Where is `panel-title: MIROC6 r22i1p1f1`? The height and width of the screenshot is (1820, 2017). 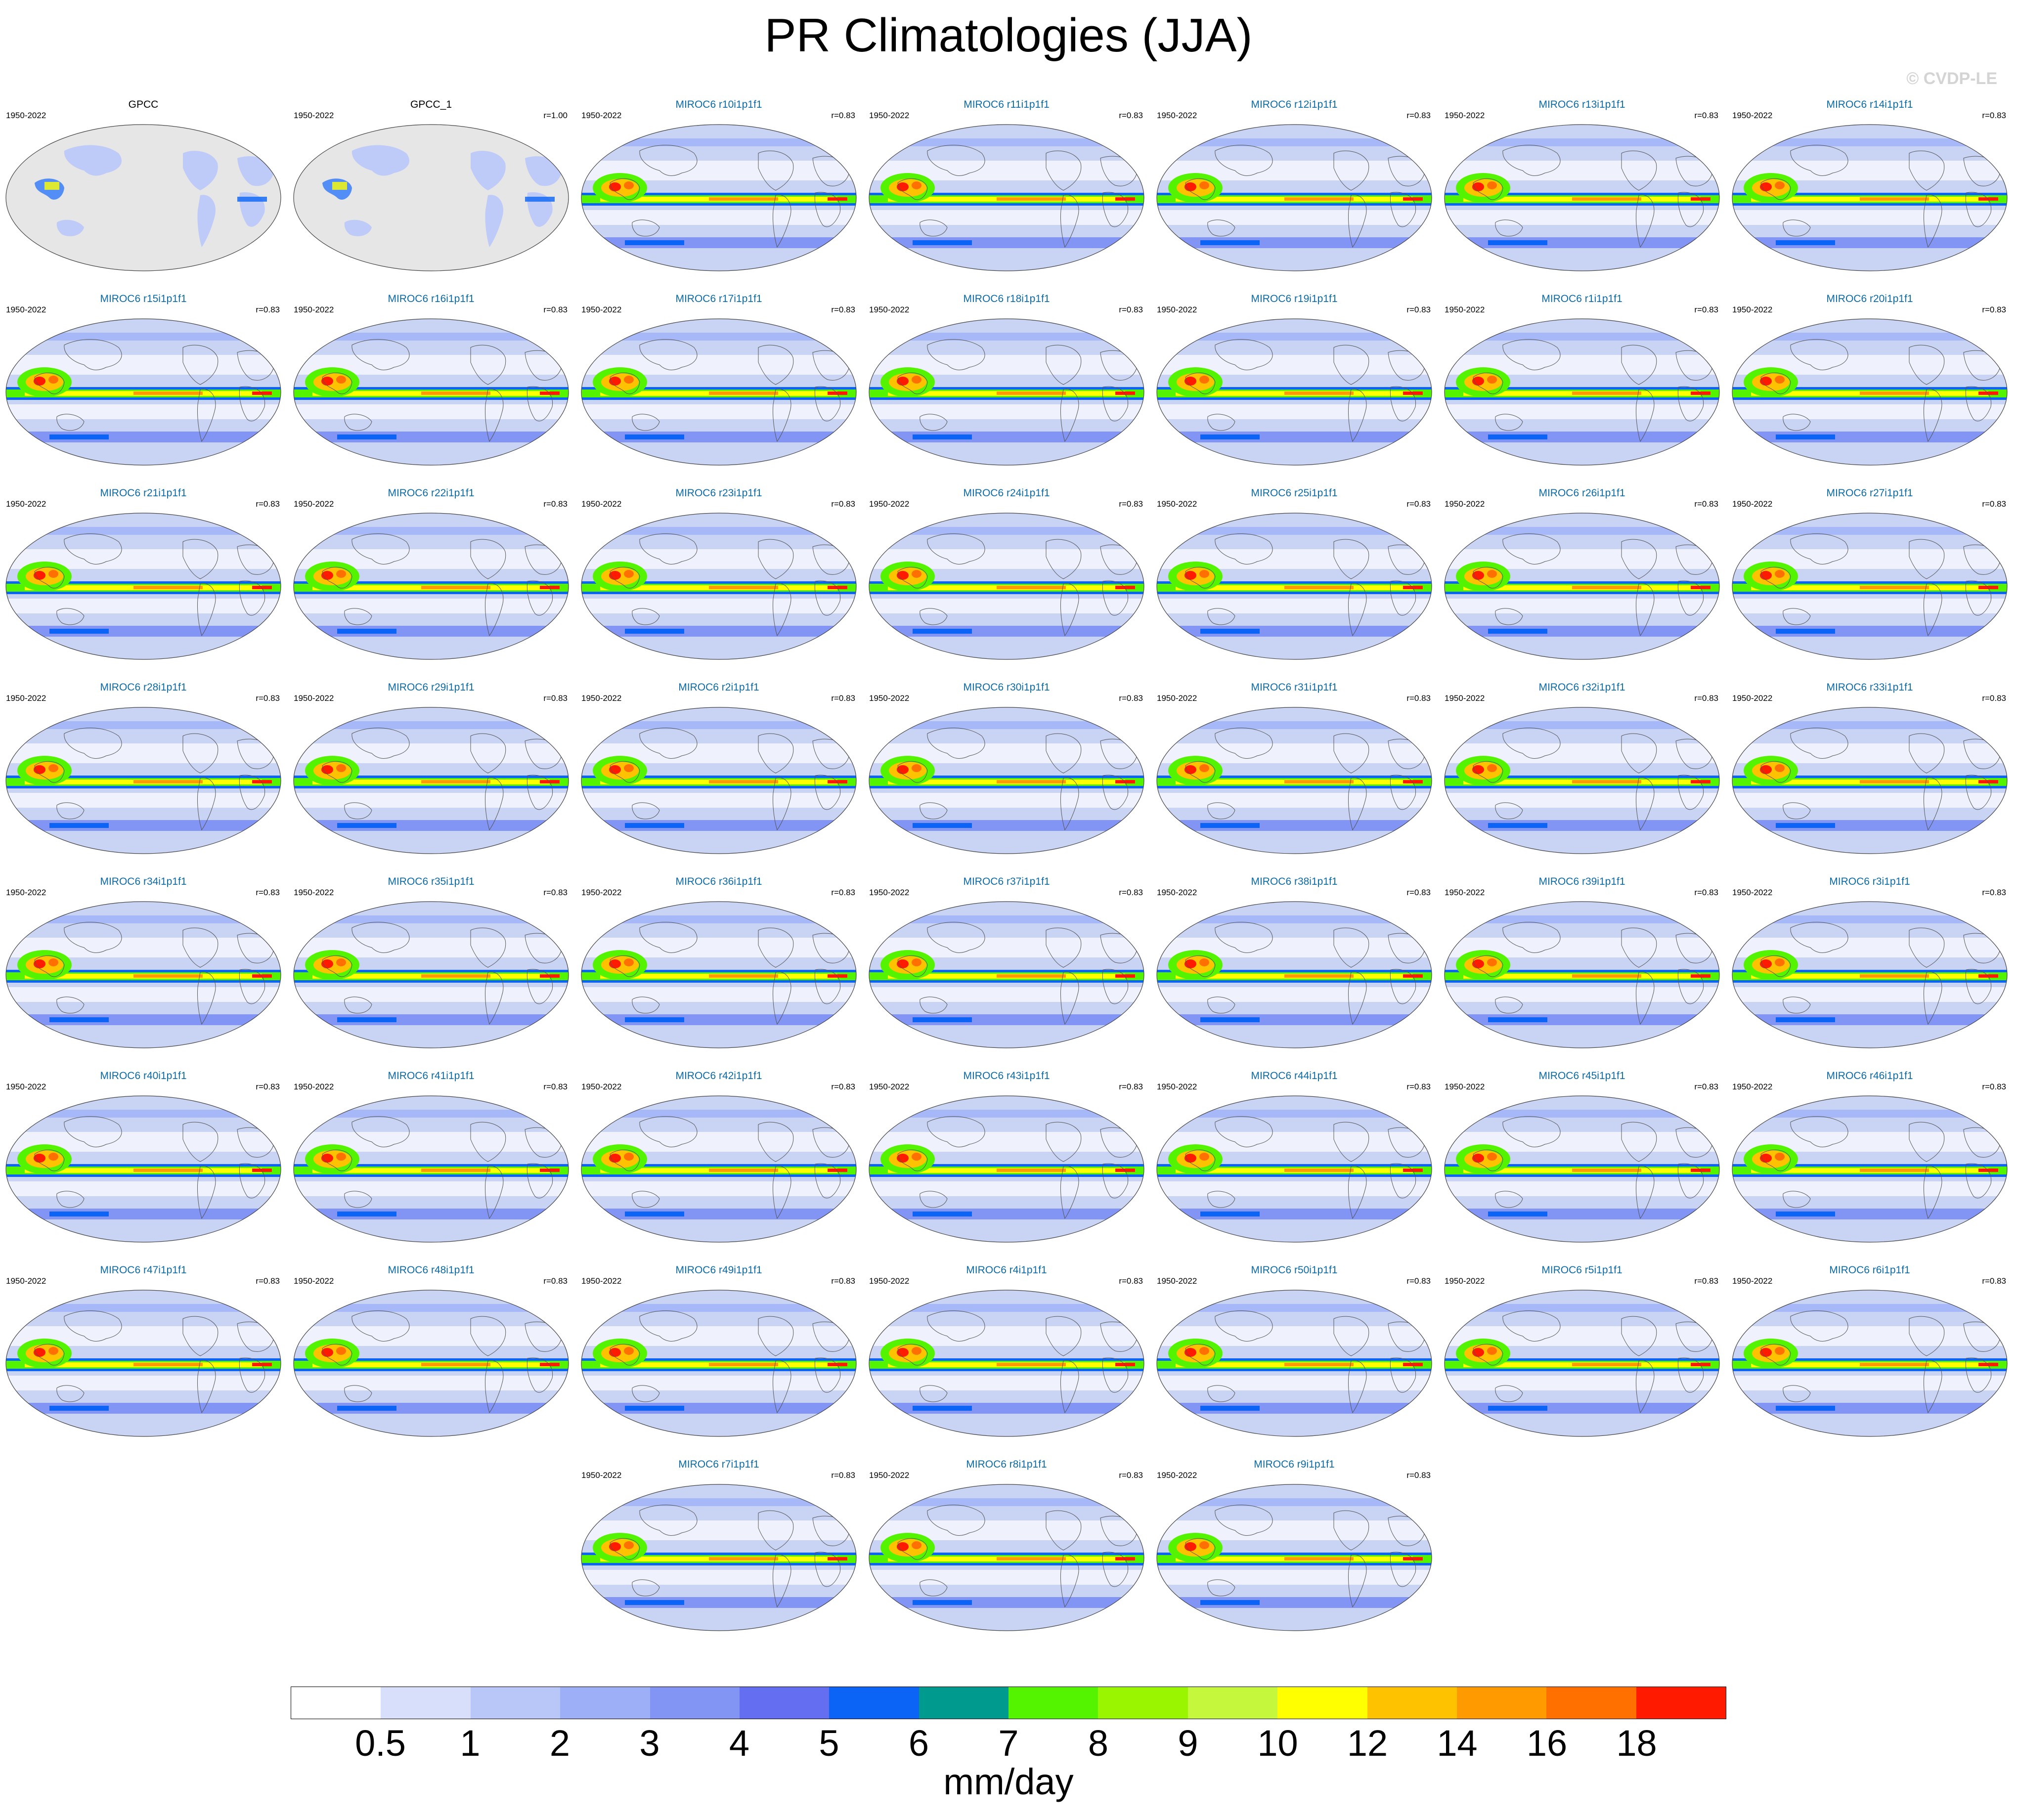
panel-title: MIROC6 r22i1p1f1 is located at coordinates (431, 493).